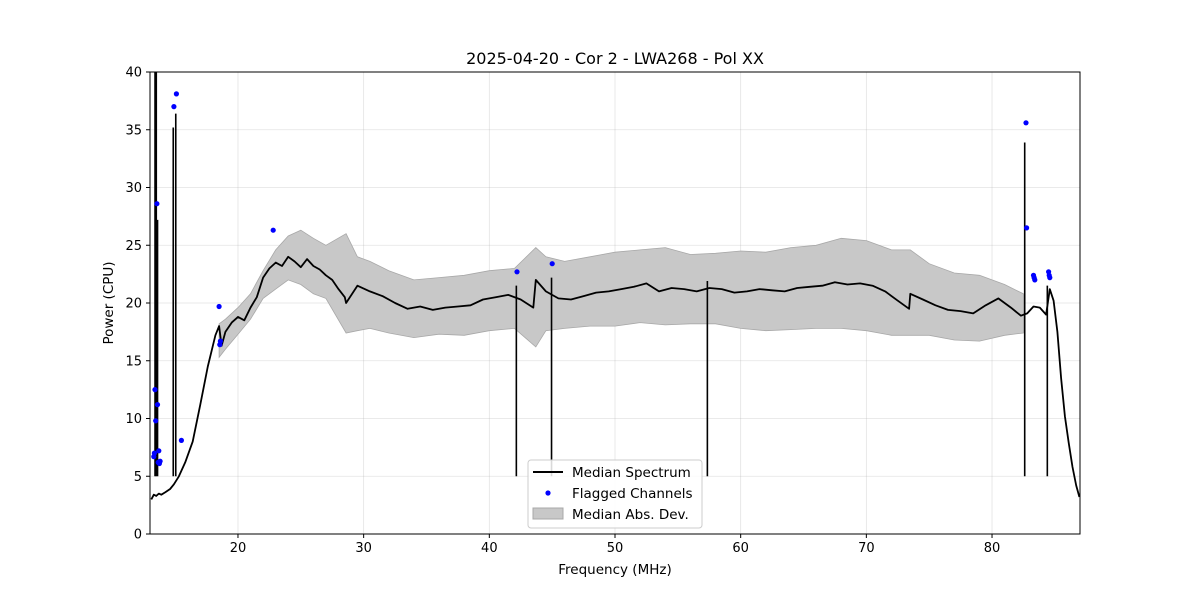 The image size is (1200, 600). What do you see at coordinates (109, 302) in the screenshot?
I see `y-axis-label: Power (CPU)` at bounding box center [109, 302].